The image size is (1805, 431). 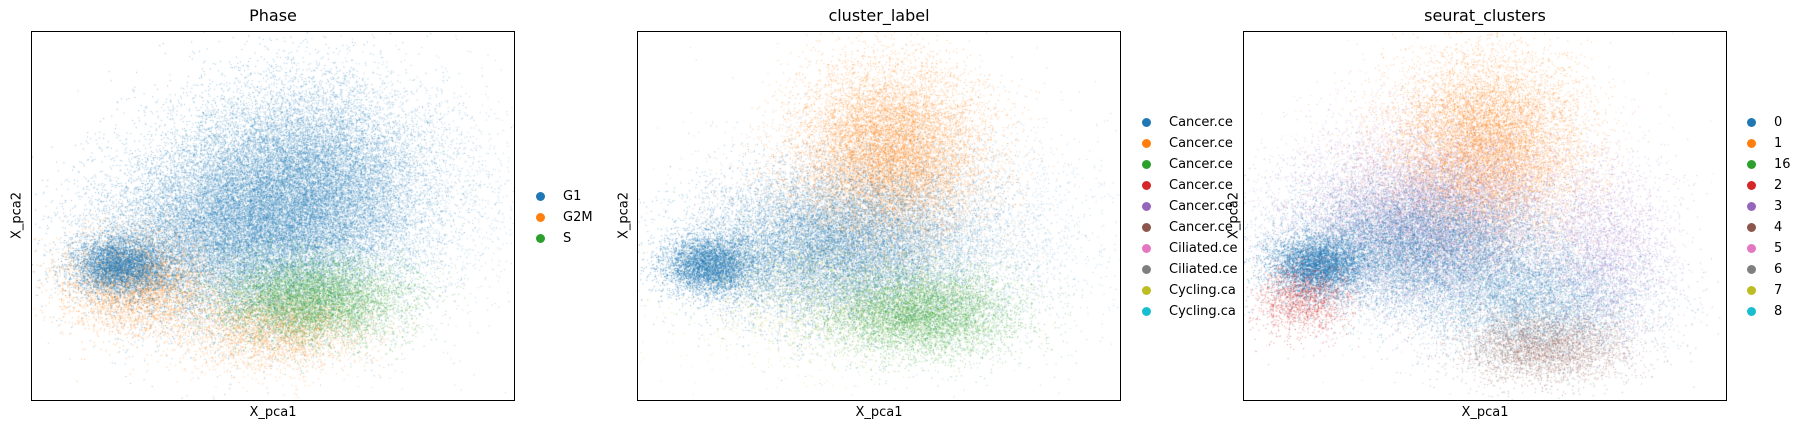 I want to click on legend-item: 8, so click(x=1769, y=311).